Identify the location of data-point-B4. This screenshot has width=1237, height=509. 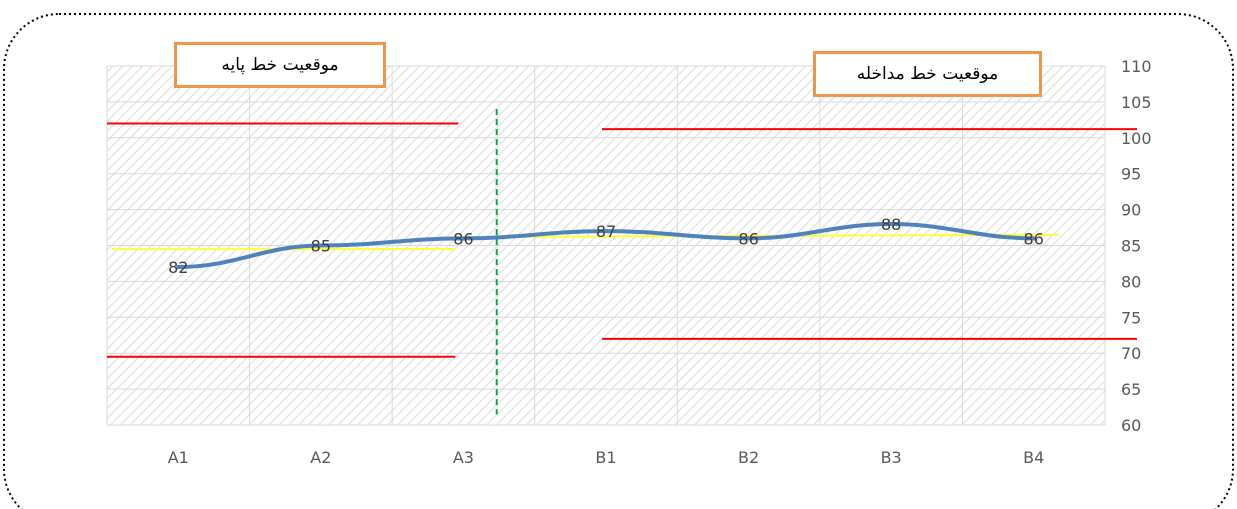
(1033, 238).